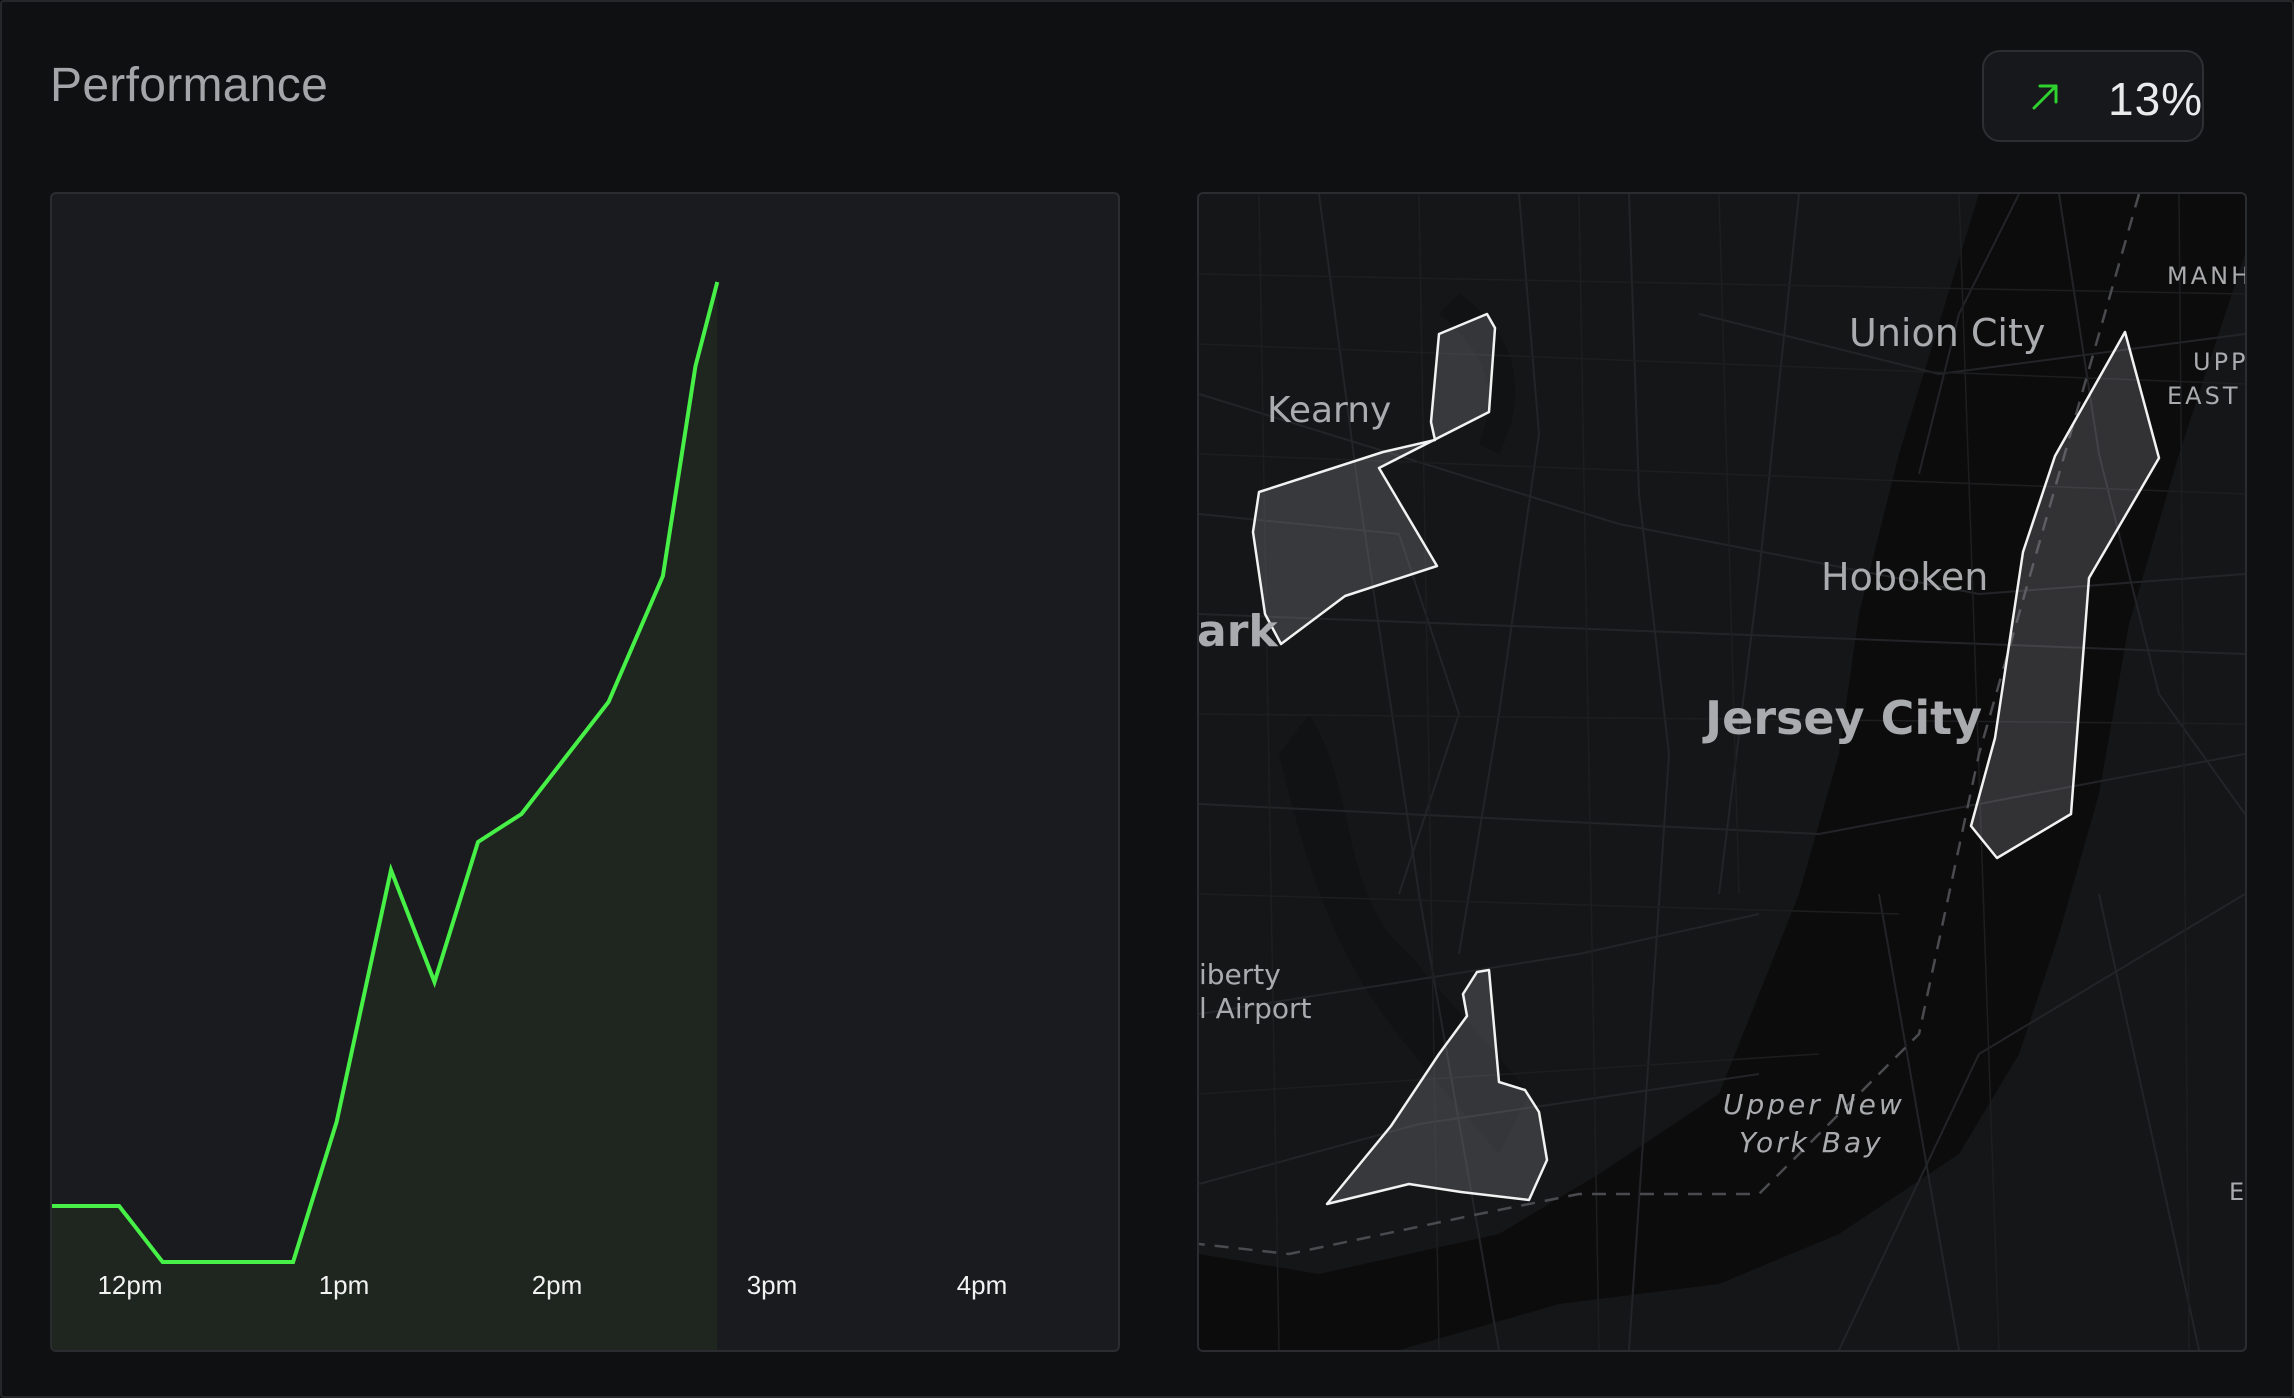 This screenshot has width=2294, height=1398. What do you see at coordinates (1240, 974) in the screenshot?
I see `map-label-liberty: iberty` at bounding box center [1240, 974].